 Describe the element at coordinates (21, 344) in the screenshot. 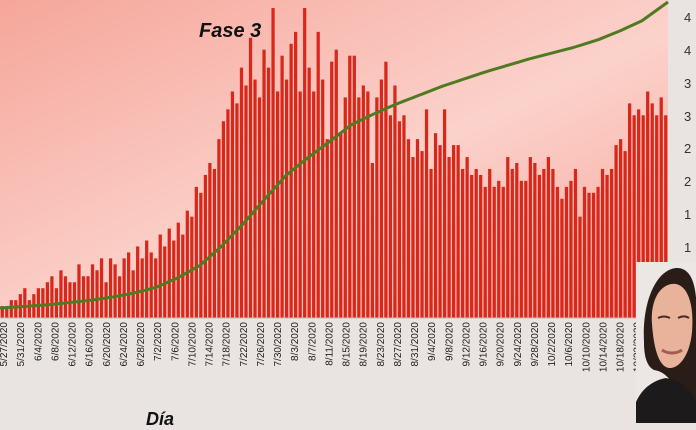

I see `x-tick-label: 5/31/2020` at that location.